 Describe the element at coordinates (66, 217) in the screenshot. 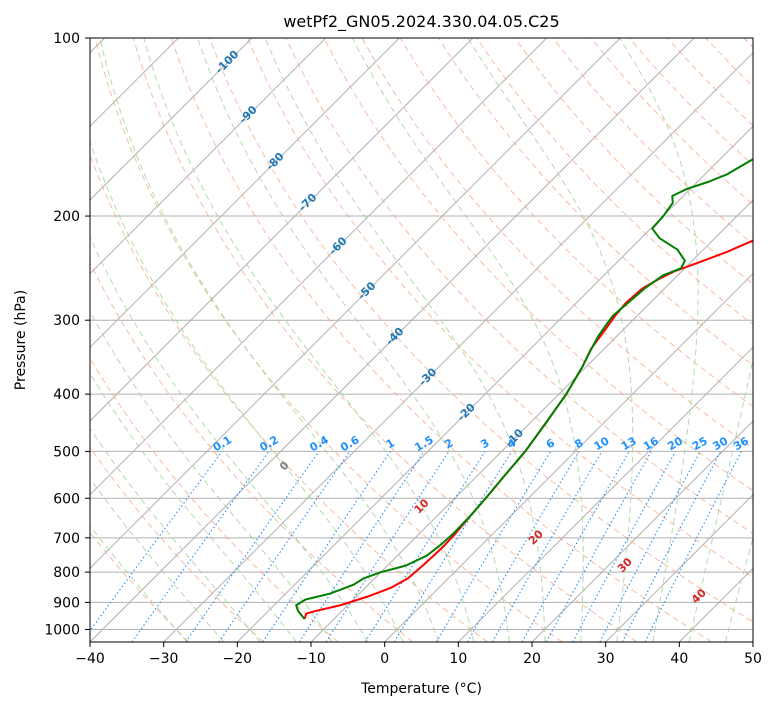

I see `y-tick-label: 200` at that location.